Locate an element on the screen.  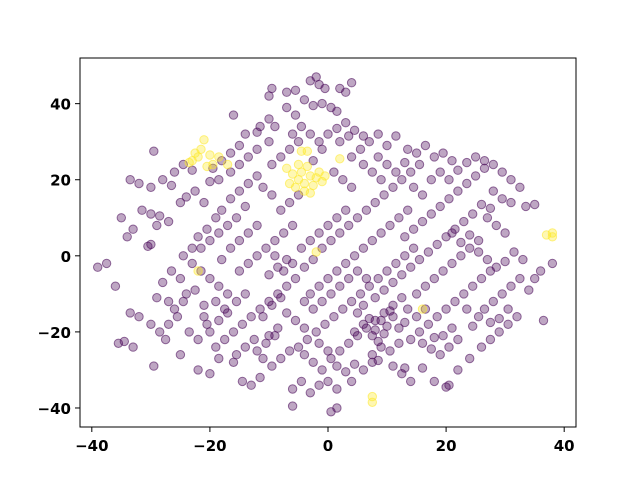
y-tick-label: −20 is located at coordinates (54, 333).